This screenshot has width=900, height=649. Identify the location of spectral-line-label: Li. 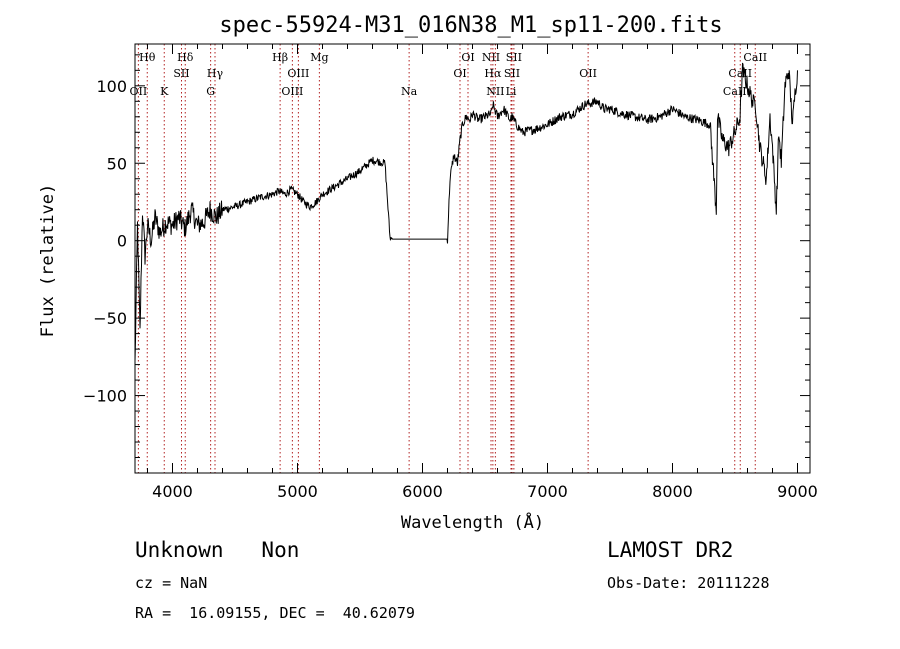
(511, 91).